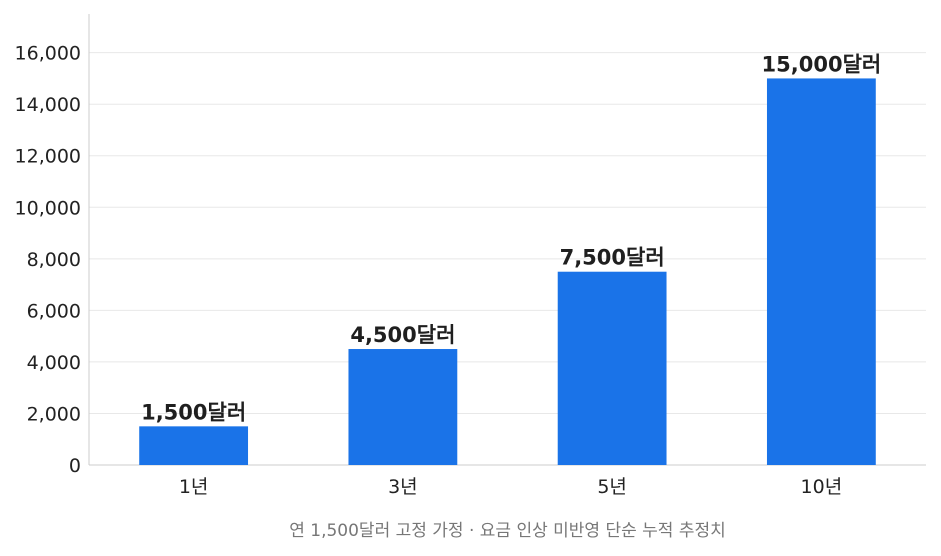 This screenshot has height=556, width=941. Describe the element at coordinates (507, 531) in the screenshot. I see `chart-caption: 연 1,500달러 고정 가정 · 요금 인상 미반영 단순 누적 추정치` at that location.